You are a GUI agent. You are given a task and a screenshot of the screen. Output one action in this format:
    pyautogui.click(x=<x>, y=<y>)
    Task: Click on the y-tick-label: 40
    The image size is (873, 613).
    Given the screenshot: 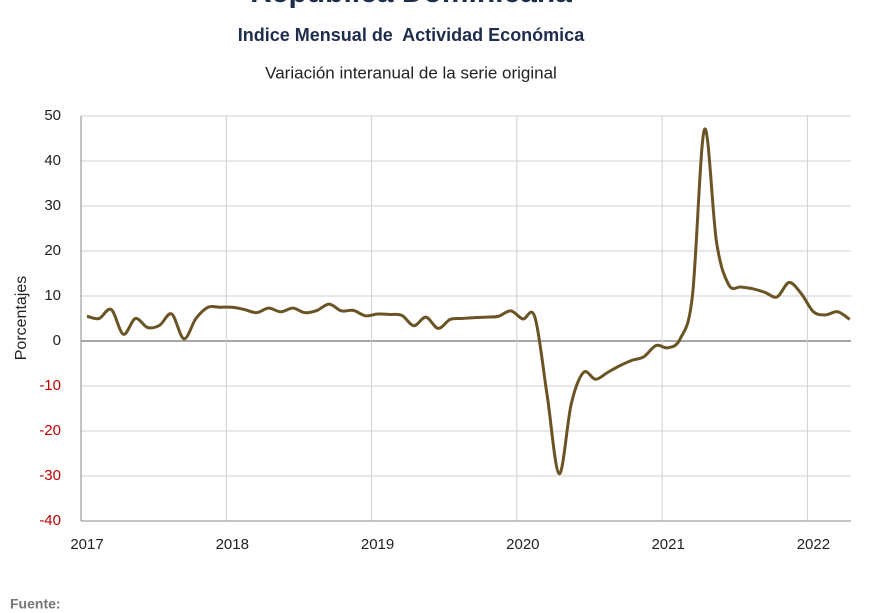 What is the action you would take?
    pyautogui.click(x=52, y=160)
    